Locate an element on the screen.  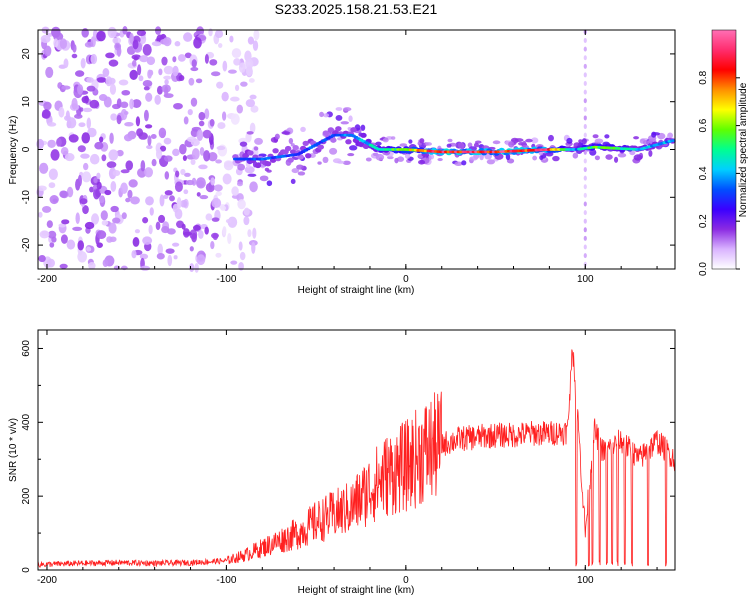
snr-y-label: SNR (10 * v/v) is located at coordinates (13, 450).